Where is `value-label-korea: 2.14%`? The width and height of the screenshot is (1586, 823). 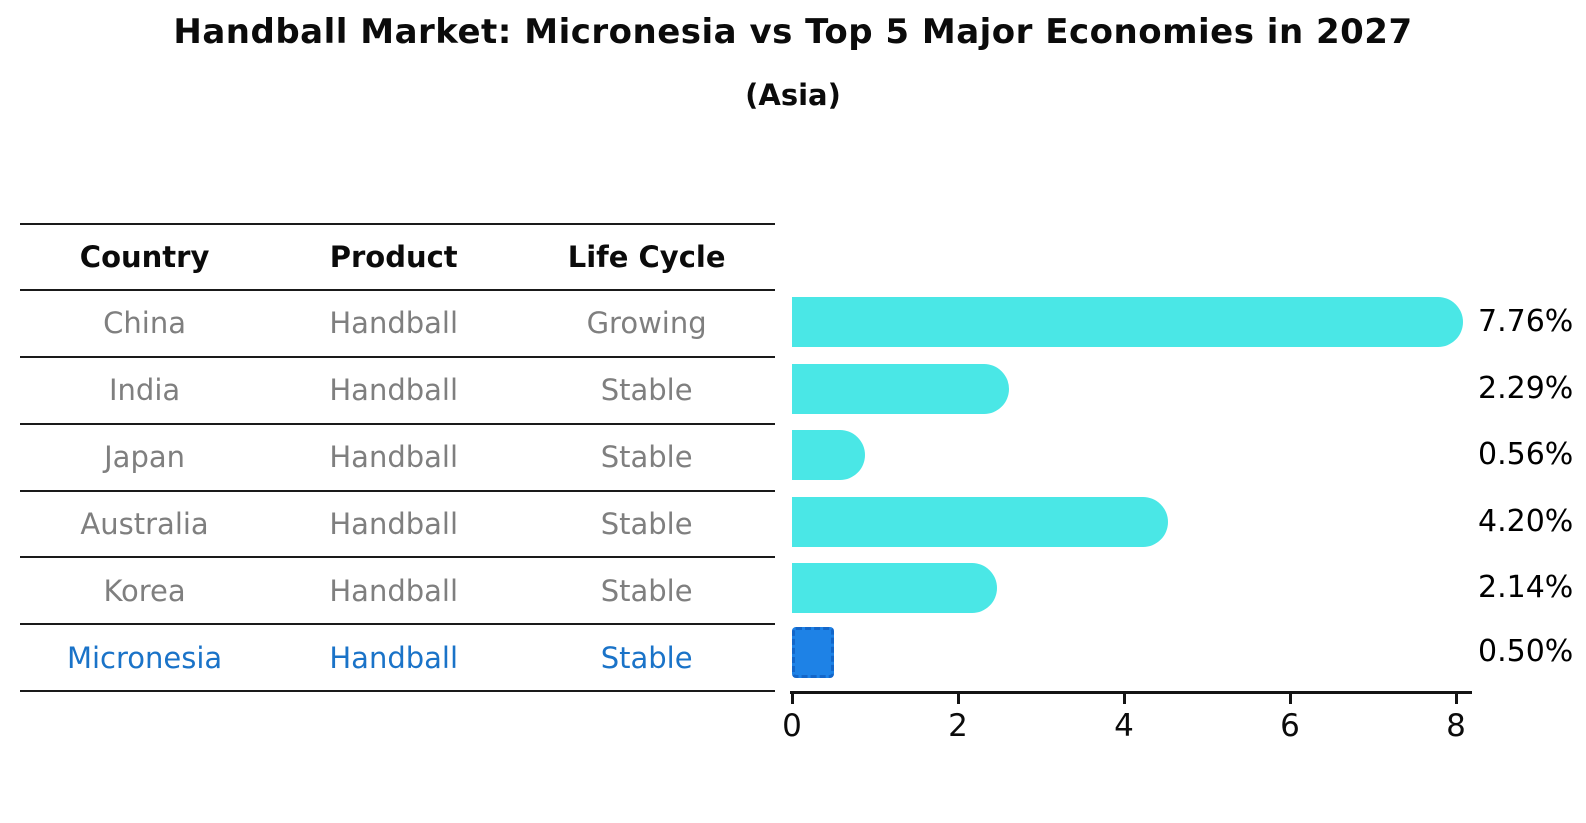 value-label-korea: 2.14% is located at coordinates (1526, 587).